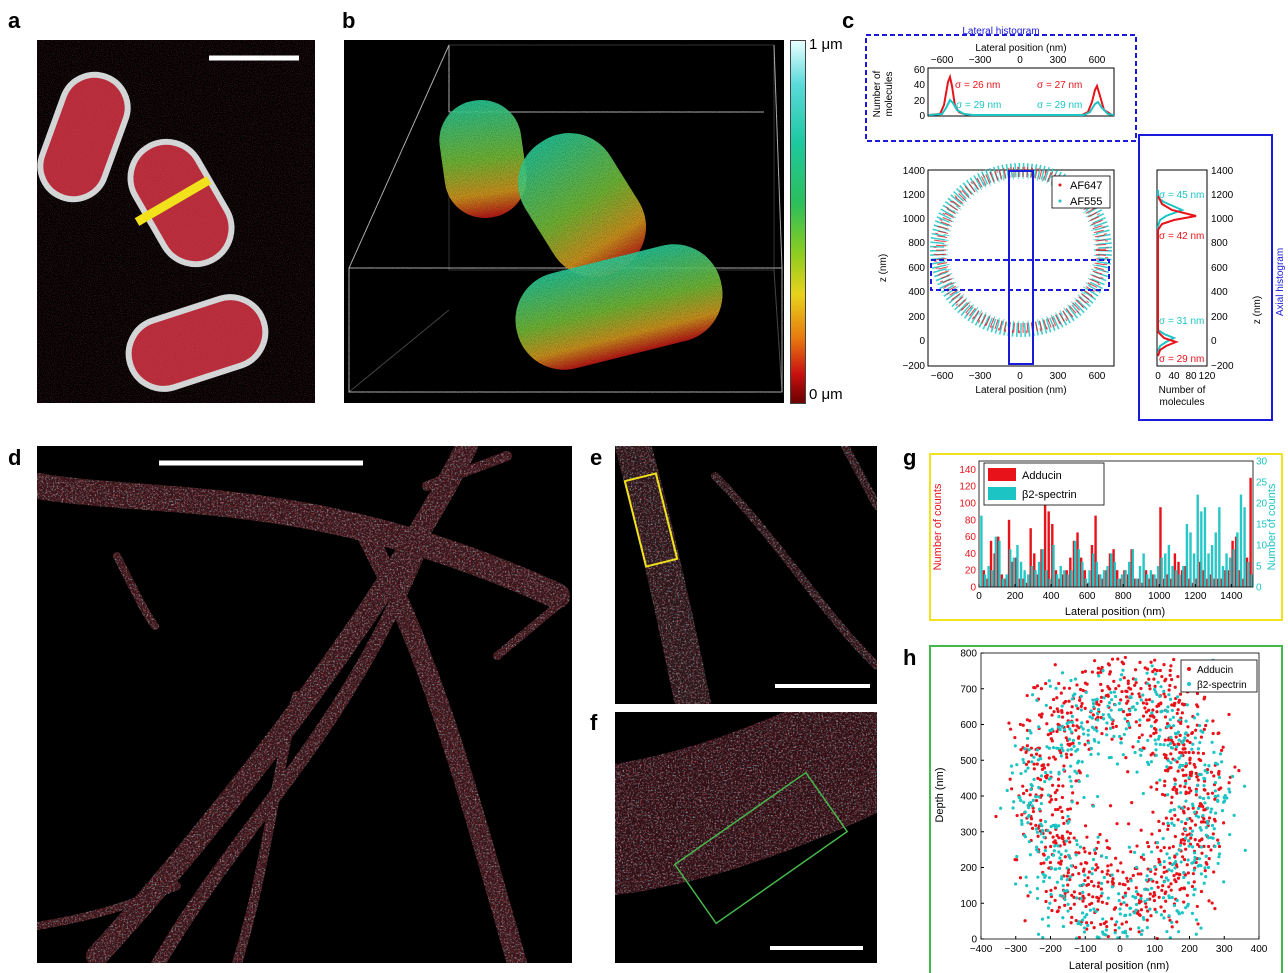 The image size is (1288, 973). Describe the element at coordinates (1181, 359) in the screenshot. I see `ah-sigma-red-bottom: σ = 29 nm` at that location.